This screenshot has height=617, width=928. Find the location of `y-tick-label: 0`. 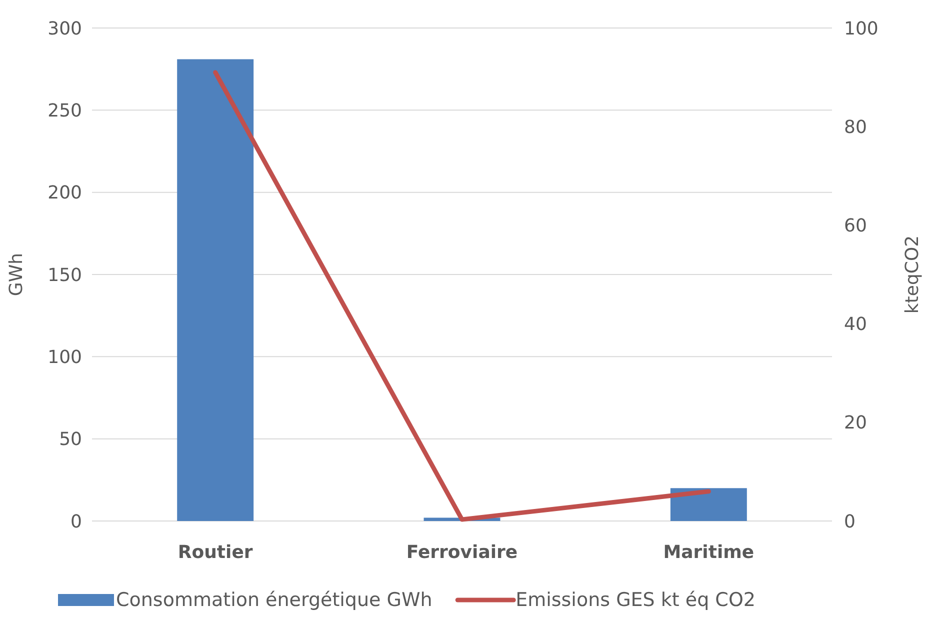

y-tick-label: 0 is located at coordinates (76, 521).